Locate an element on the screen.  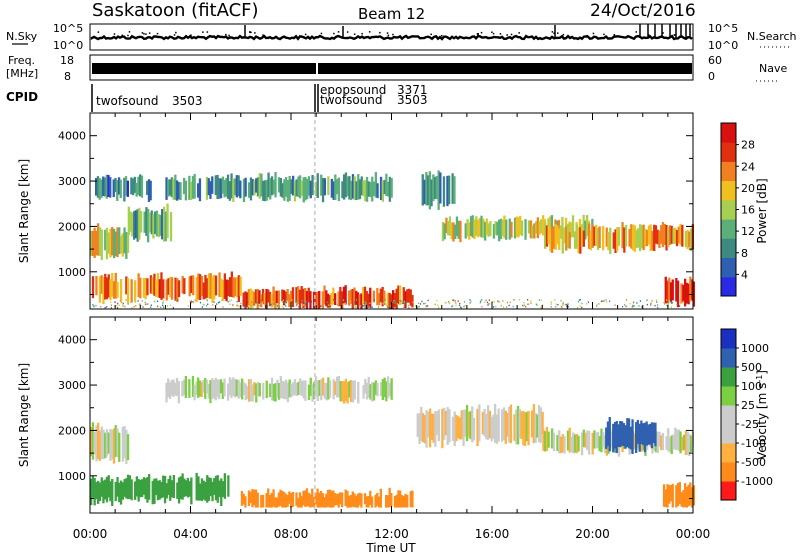
velocity-ytick-label: 4000 is located at coordinates (72, 340).